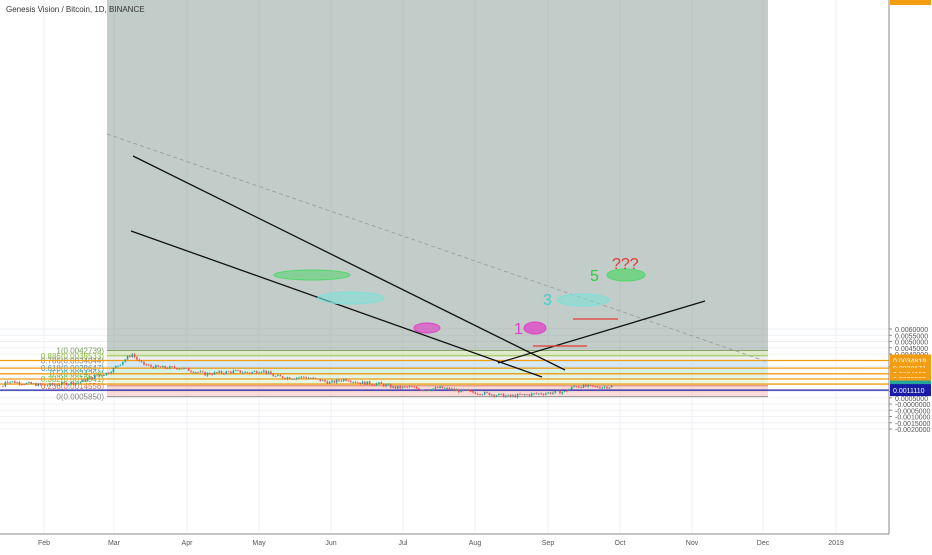 The image size is (932, 555). I want to click on price-tick-label: 0.0050000, so click(911, 343).